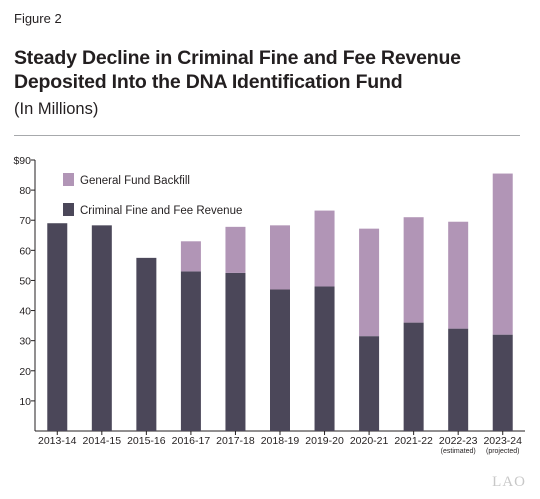 This screenshot has height=499, width=540. What do you see at coordinates (502, 451) in the screenshot?
I see `x-tick-note: (projected)` at bounding box center [502, 451].